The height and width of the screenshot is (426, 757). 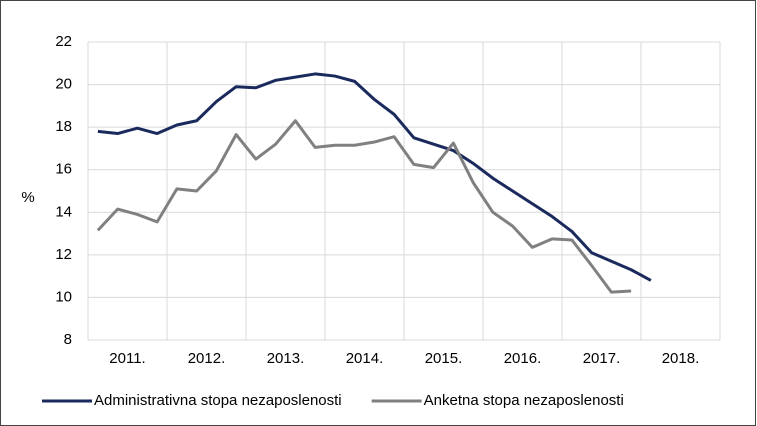 I want to click on x-tick-label: 2017., so click(x=602, y=358).